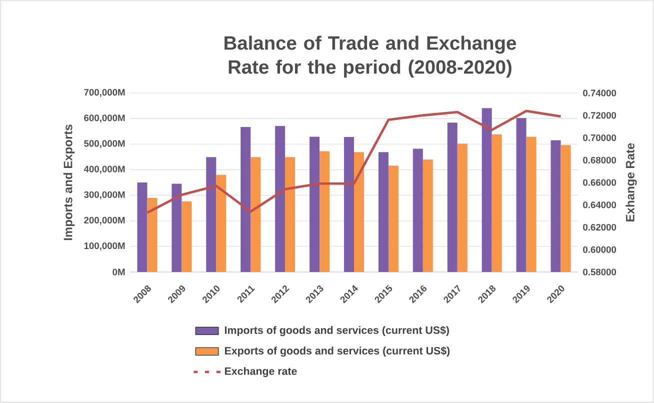 Image resolution: width=654 pixels, height=403 pixels. Describe the element at coordinates (104, 93) in the screenshot. I see `y-tick-label: 700,000M` at that location.